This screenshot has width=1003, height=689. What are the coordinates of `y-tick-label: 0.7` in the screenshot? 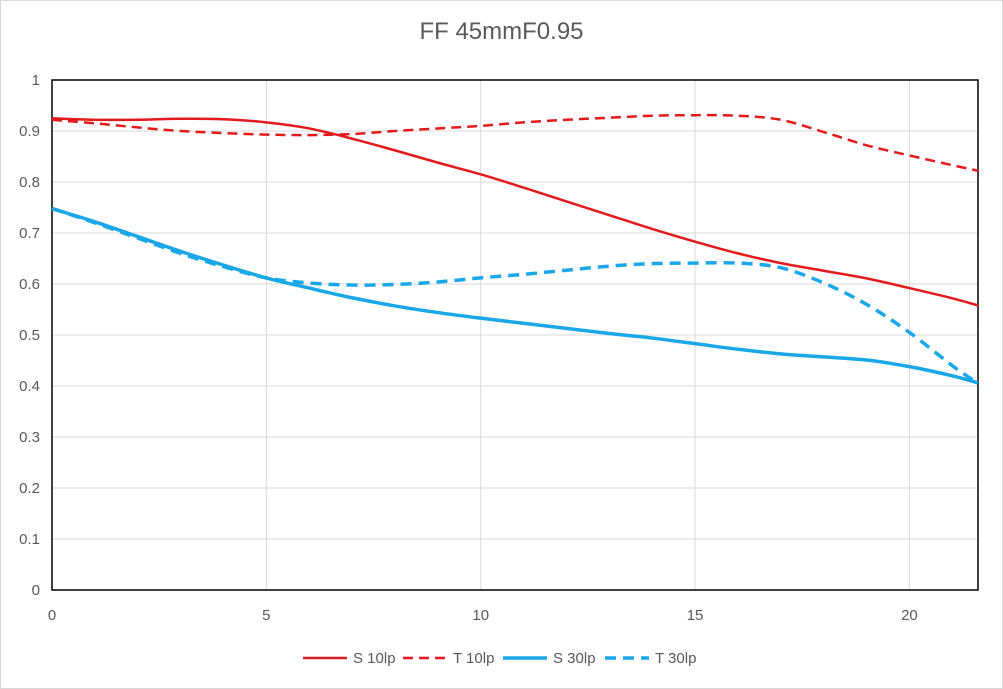 It's located at (29, 233).